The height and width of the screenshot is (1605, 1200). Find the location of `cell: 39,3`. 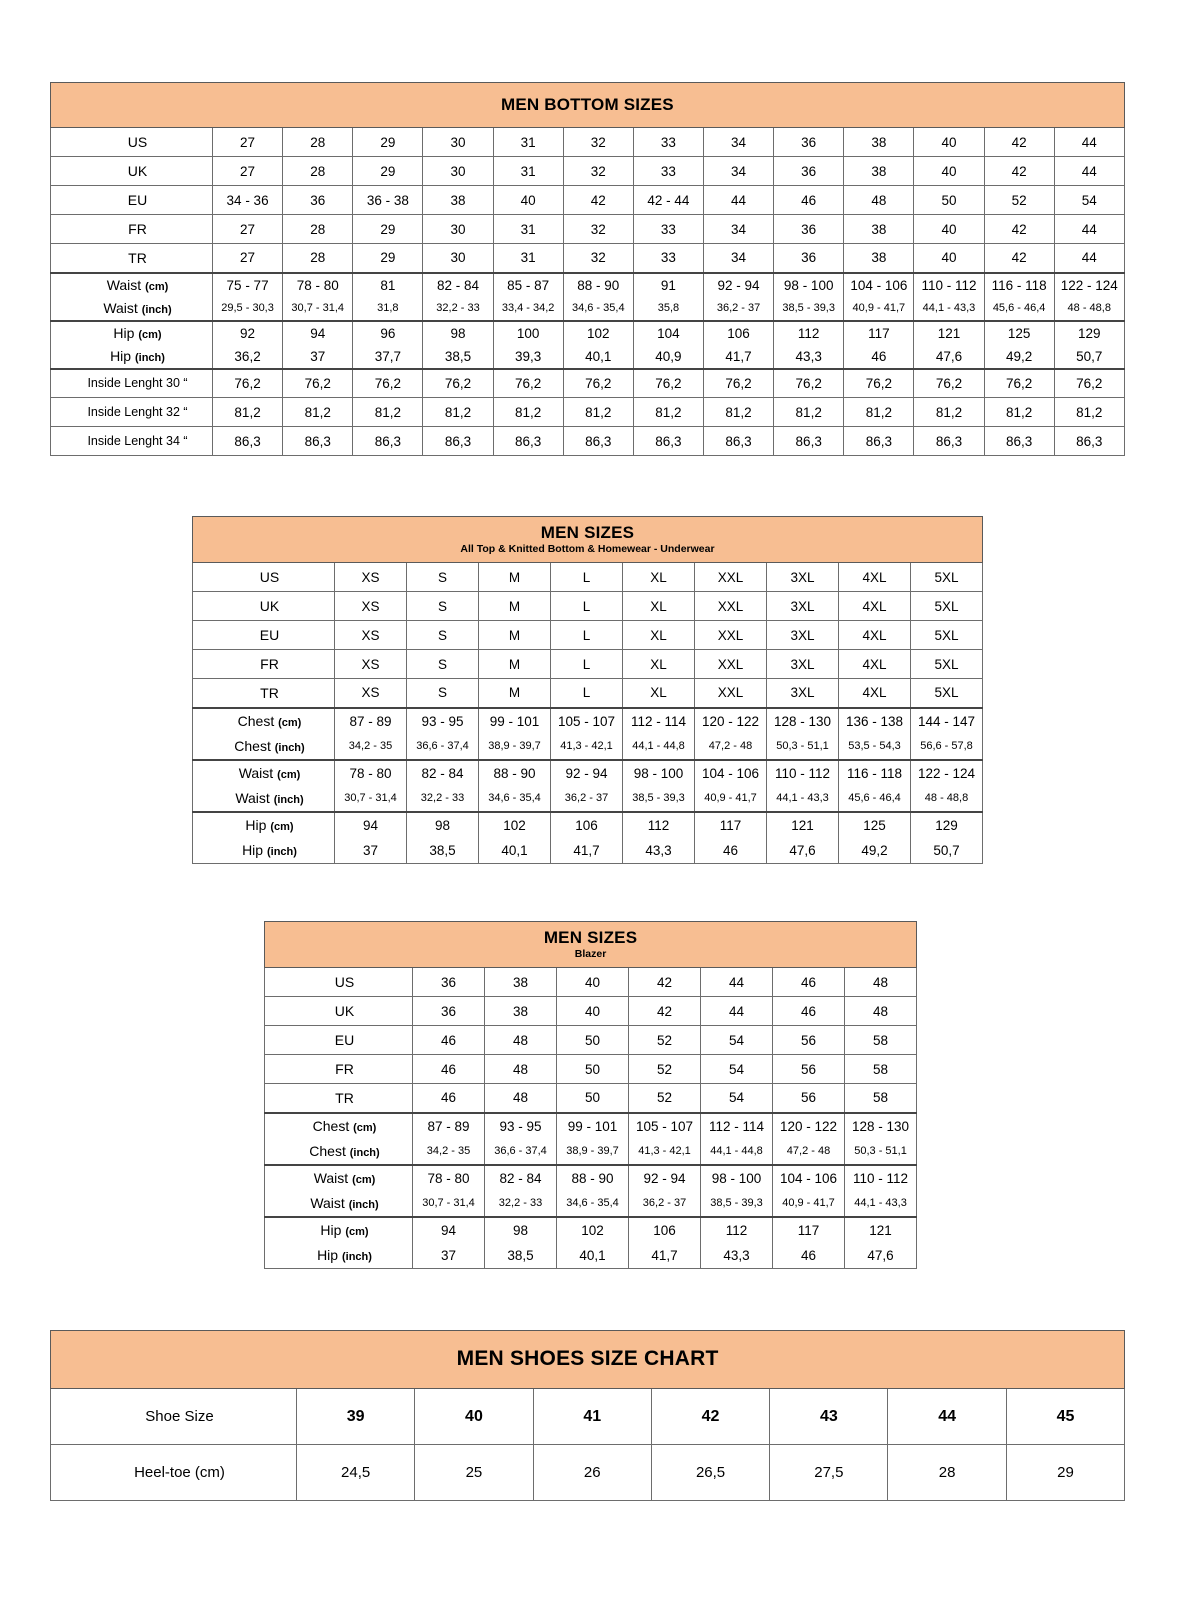

cell: 39,3 is located at coordinates (528, 356).